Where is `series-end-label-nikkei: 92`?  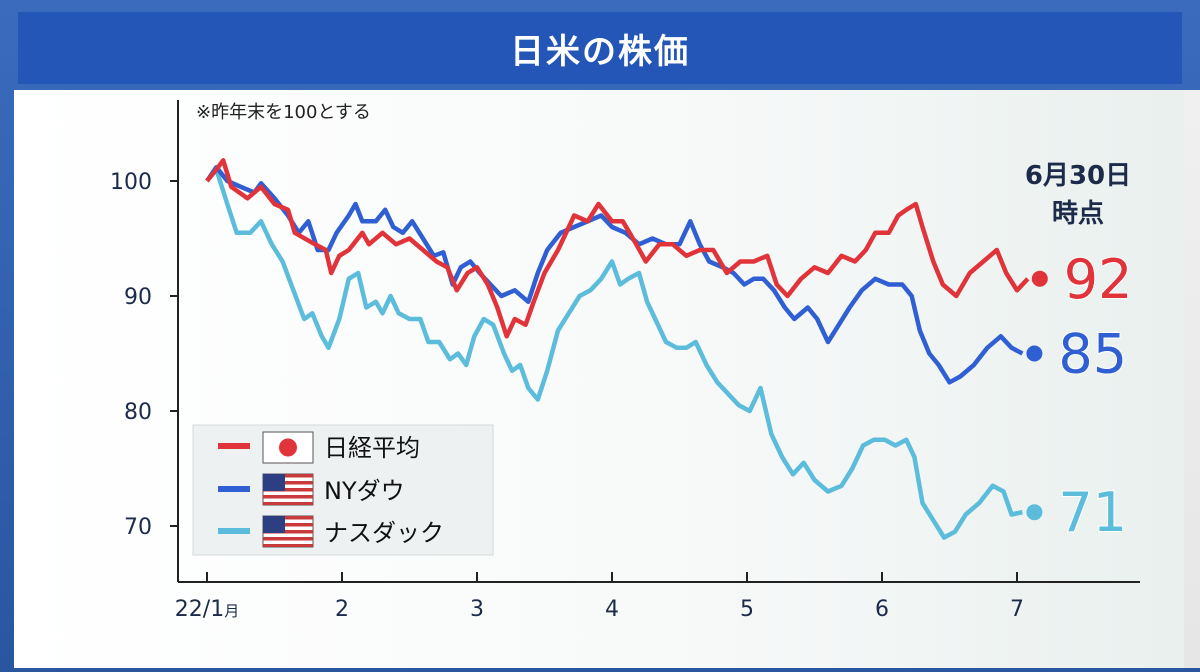 series-end-label-nikkei: 92 is located at coordinates (1098, 279).